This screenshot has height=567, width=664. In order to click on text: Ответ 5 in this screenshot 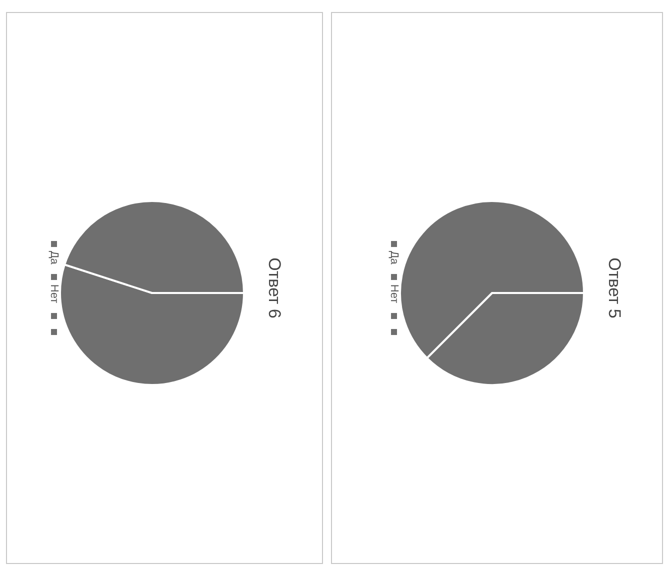, I will do `click(614, 288)`.